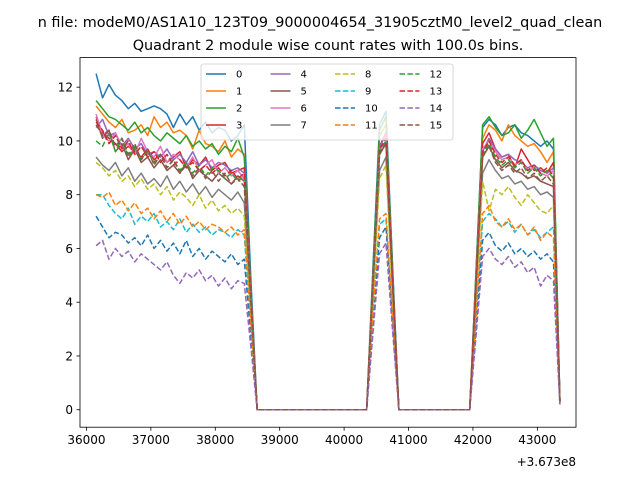  I want to click on legend-label: 2, so click(239, 109).